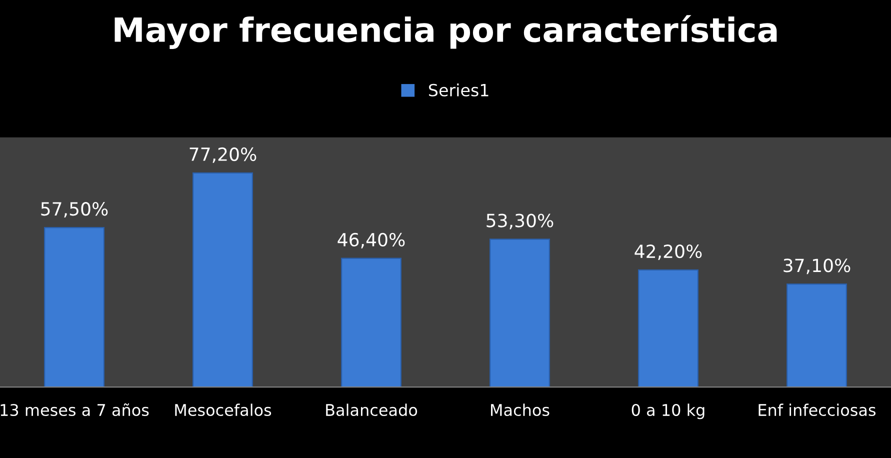 The height and width of the screenshot is (458, 891). What do you see at coordinates (223, 155) in the screenshot?
I see `data-label: 77,20%` at bounding box center [223, 155].